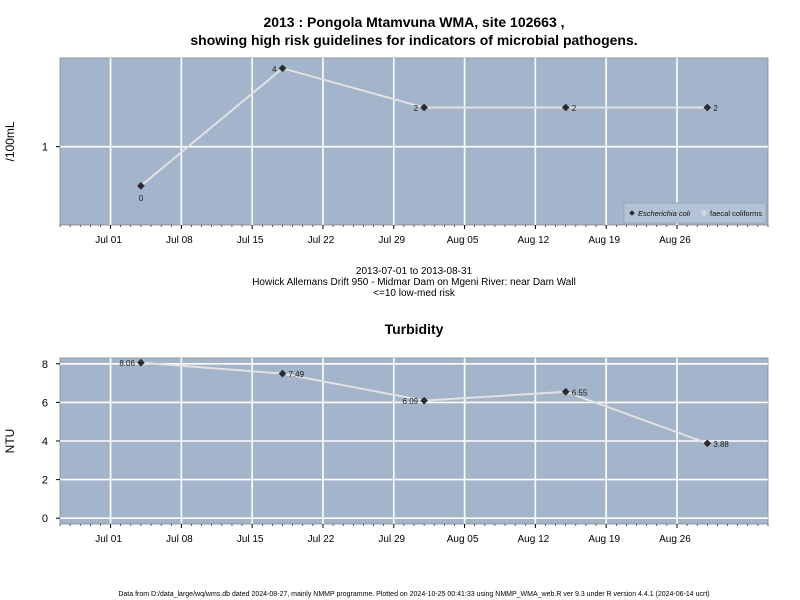  Describe the element at coordinates (127, 363) in the screenshot. I see `data-label: 8.06` at that location.